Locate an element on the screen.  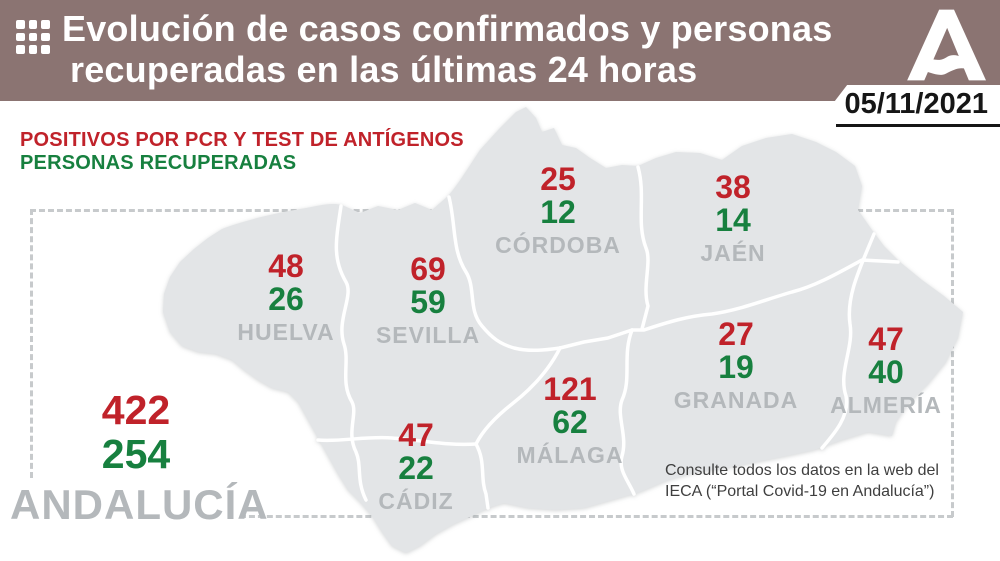
province-positives: 69 is located at coordinates (428, 269).